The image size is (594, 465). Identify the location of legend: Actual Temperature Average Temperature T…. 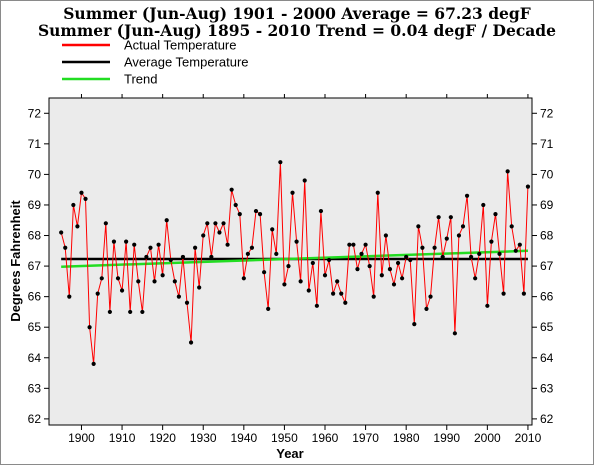
(155, 62).